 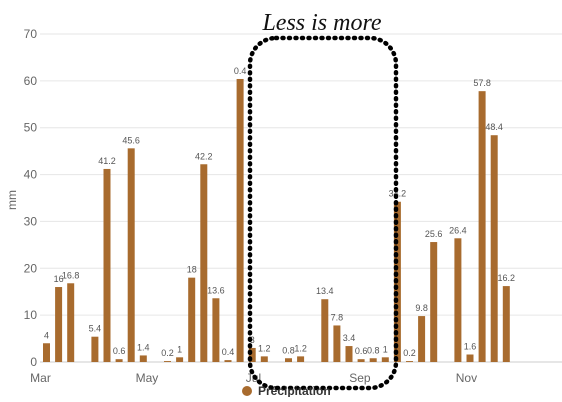 I want to click on data-label: 25.6, so click(x=434, y=234).